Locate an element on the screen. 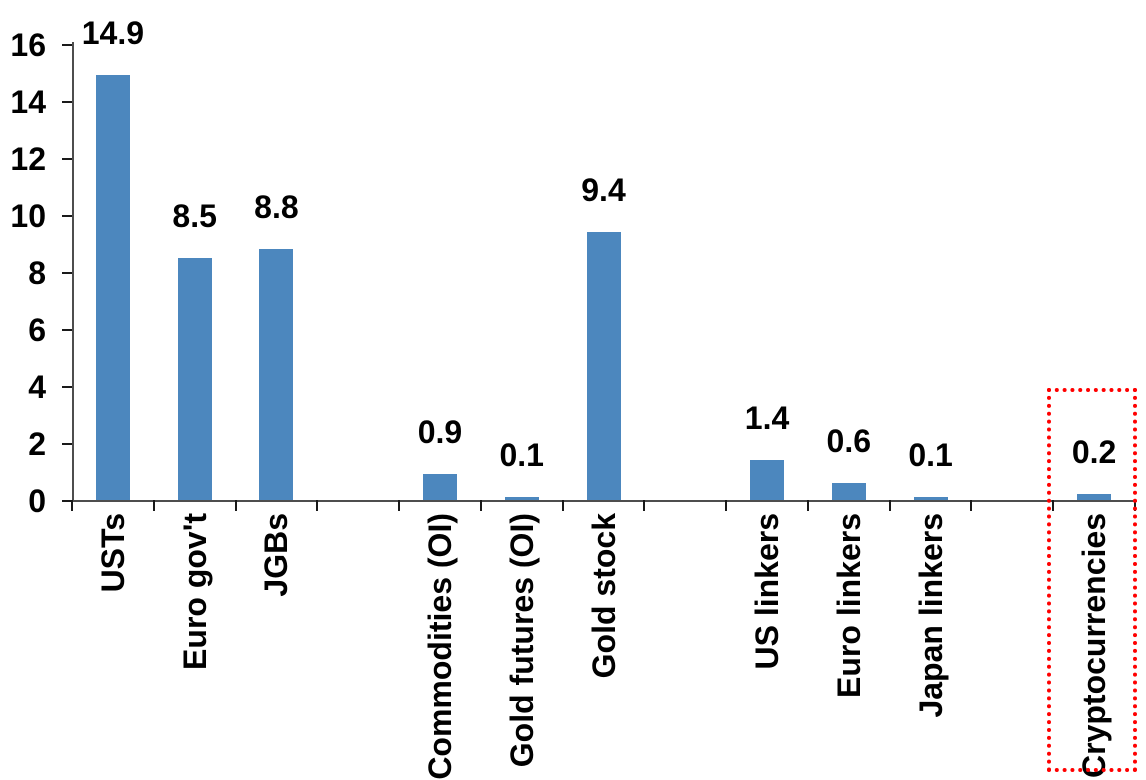 The width and height of the screenshot is (1146, 780). y-axis-tick-label: 4 is located at coordinates (37, 387).